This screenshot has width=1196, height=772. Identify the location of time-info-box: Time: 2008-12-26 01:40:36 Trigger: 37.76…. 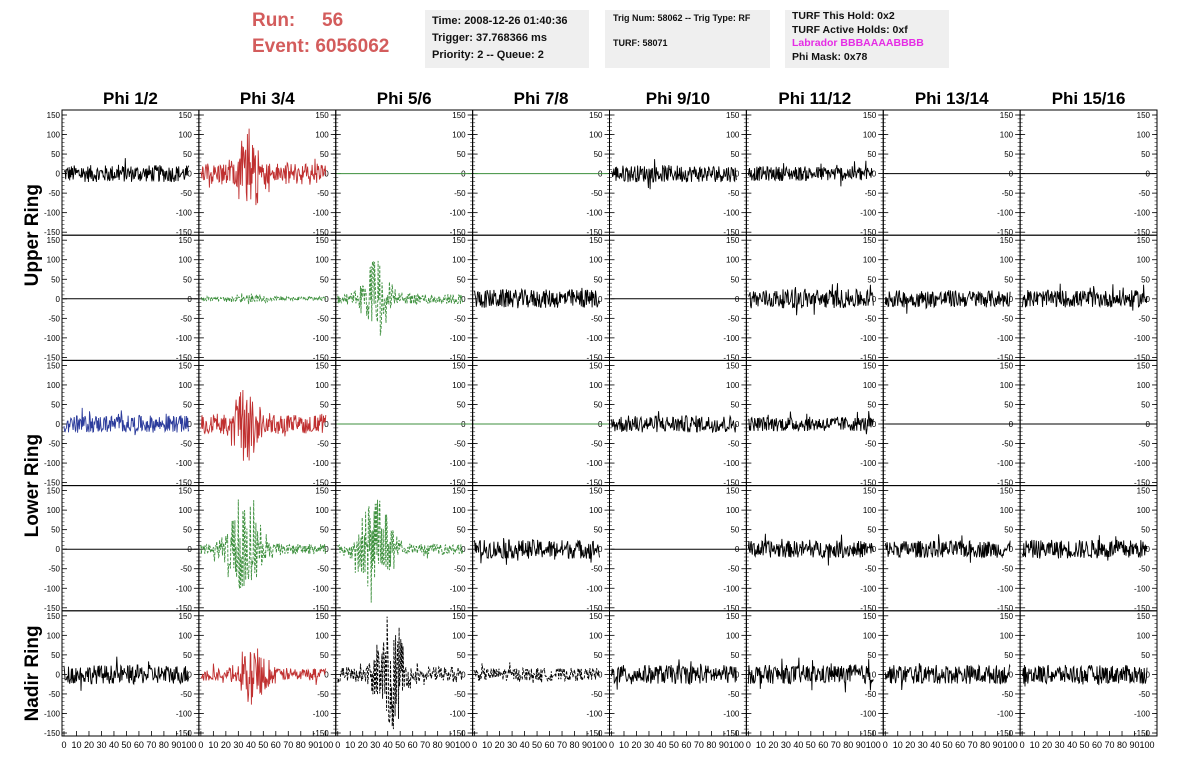
(507, 39).